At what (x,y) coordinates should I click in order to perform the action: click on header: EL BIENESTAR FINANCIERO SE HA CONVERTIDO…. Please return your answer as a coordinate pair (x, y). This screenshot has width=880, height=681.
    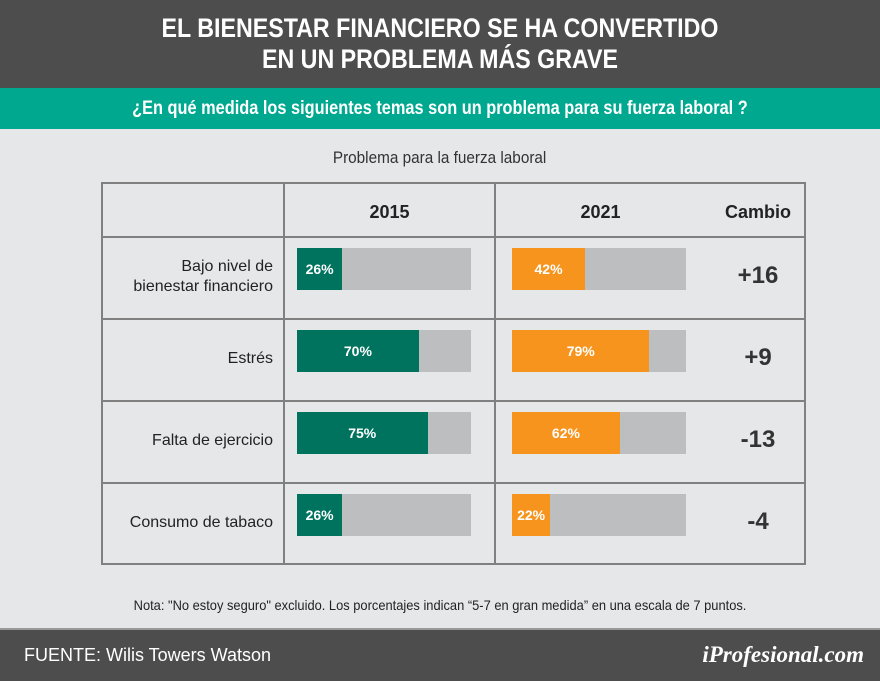
    Looking at the image, I should click on (440, 44).